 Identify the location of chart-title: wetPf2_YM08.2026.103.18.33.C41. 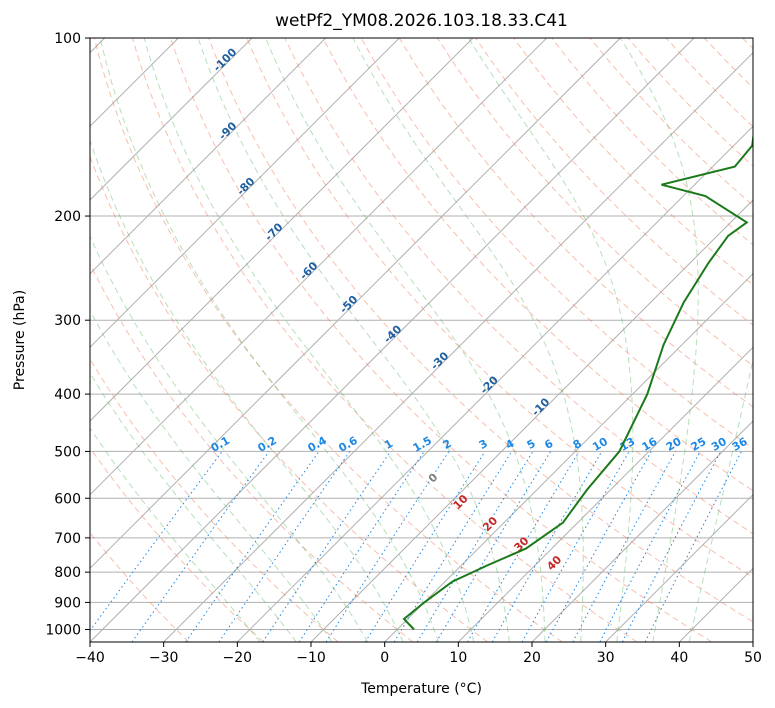
(421, 21).